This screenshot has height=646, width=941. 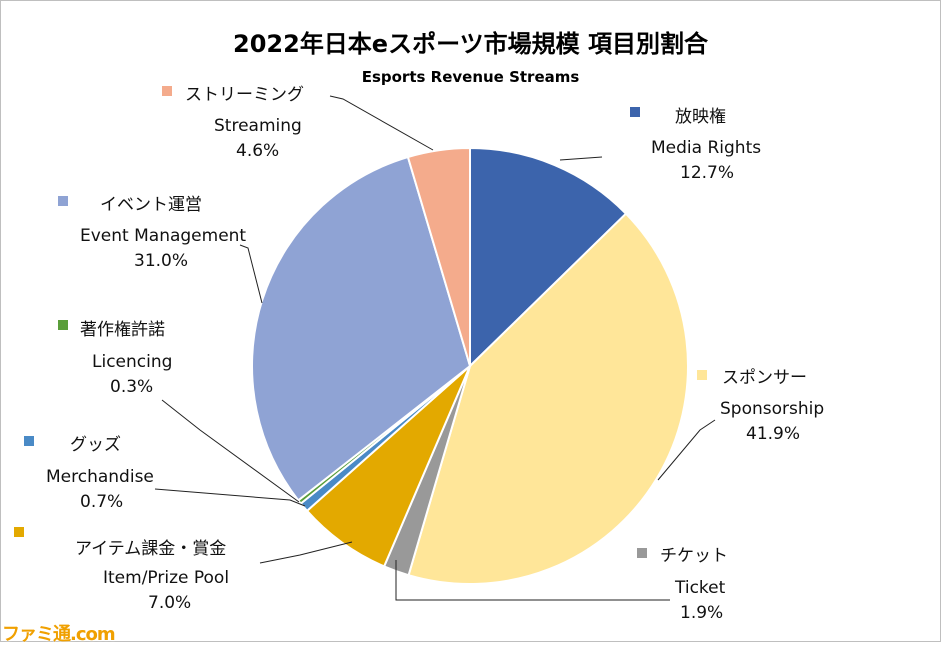 I want to click on leader-line-ticket, so click(x=532, y=580).